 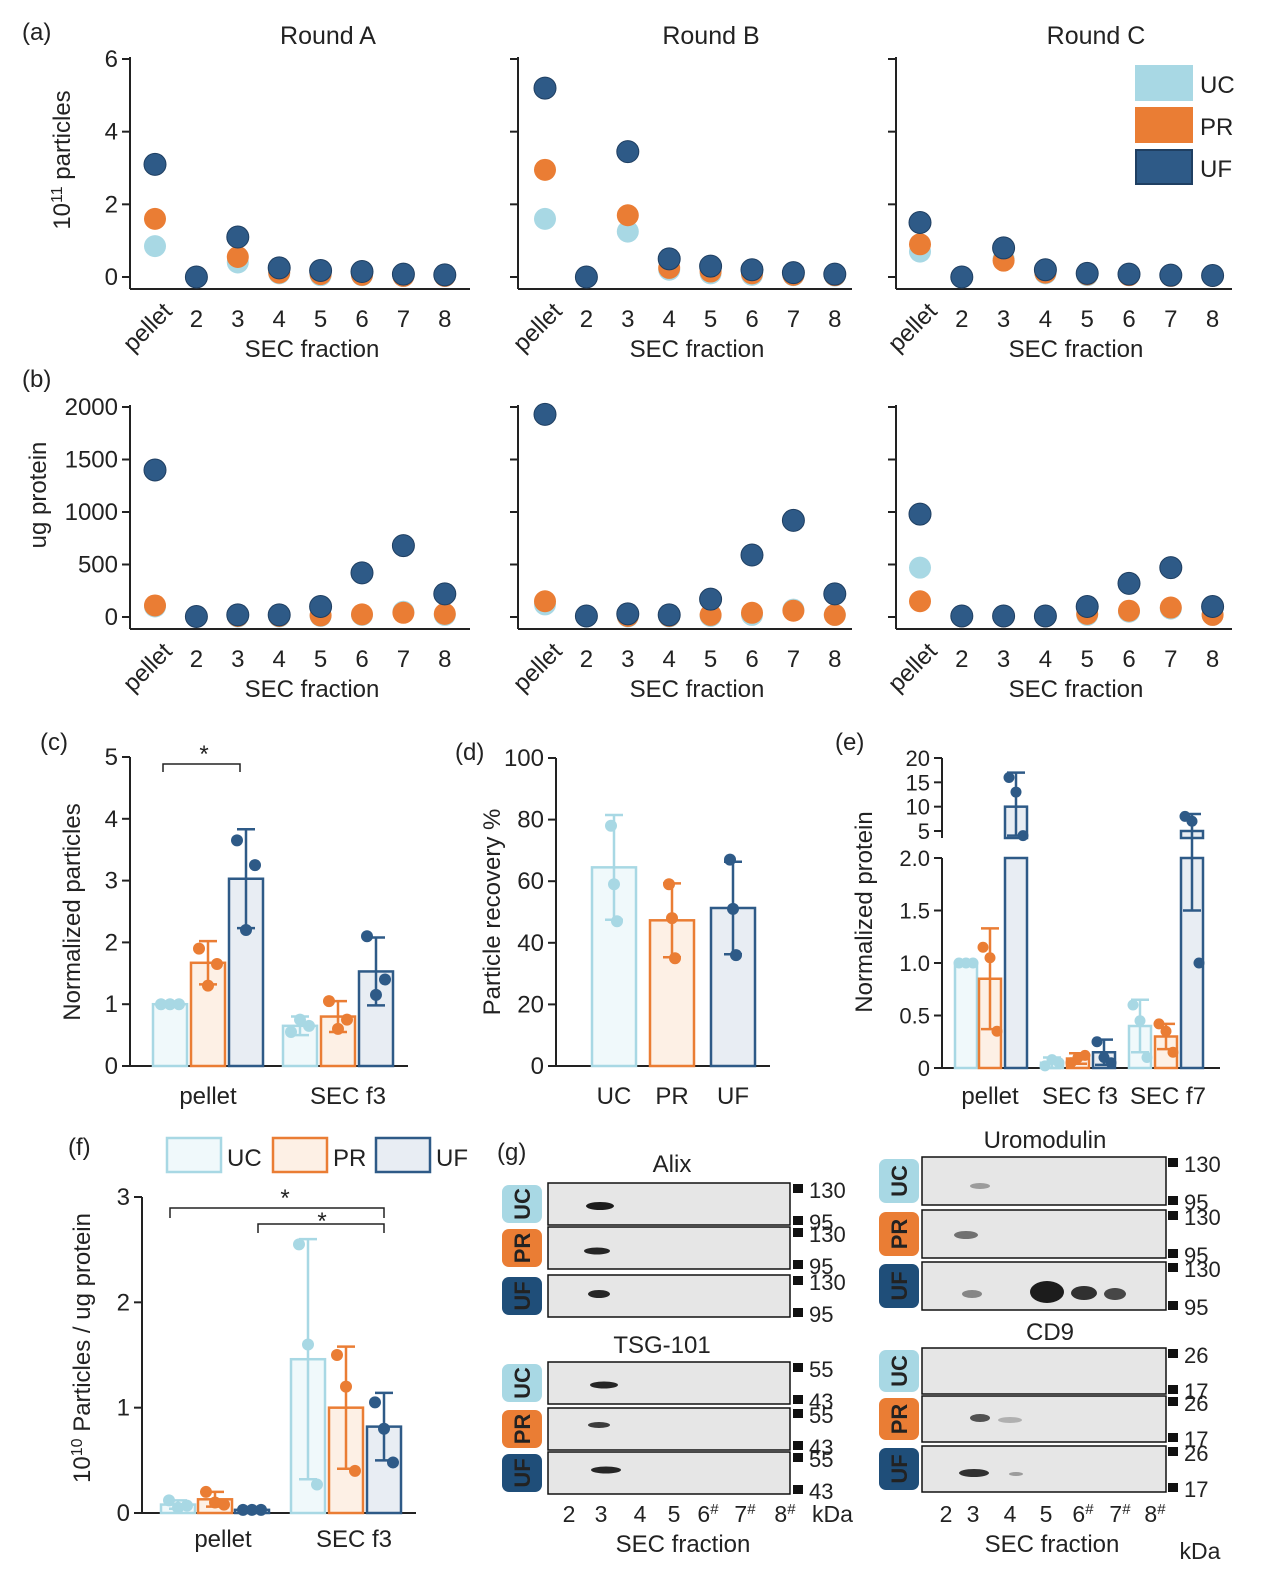 I want to click on x-tick-label: 8, so click(x=834, y=659).